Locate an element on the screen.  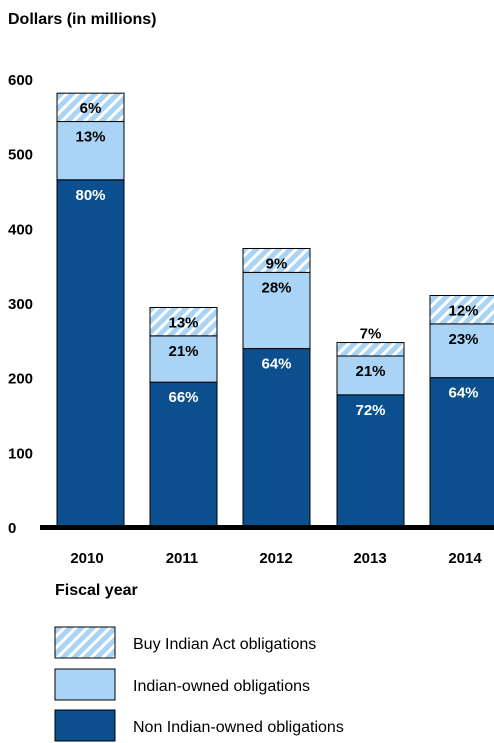
legend-label: Buy Indian Act obligations is located at coordinates (224, 644).